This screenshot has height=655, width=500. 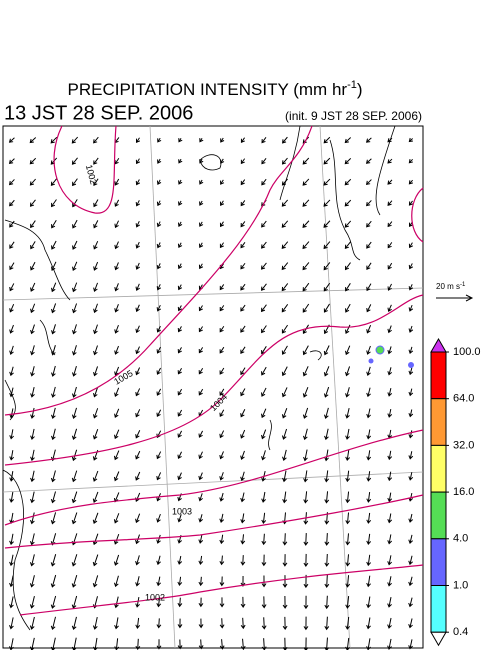 I want to click on colorbar-tick-label: 100.0, so click(x=467, y=352).